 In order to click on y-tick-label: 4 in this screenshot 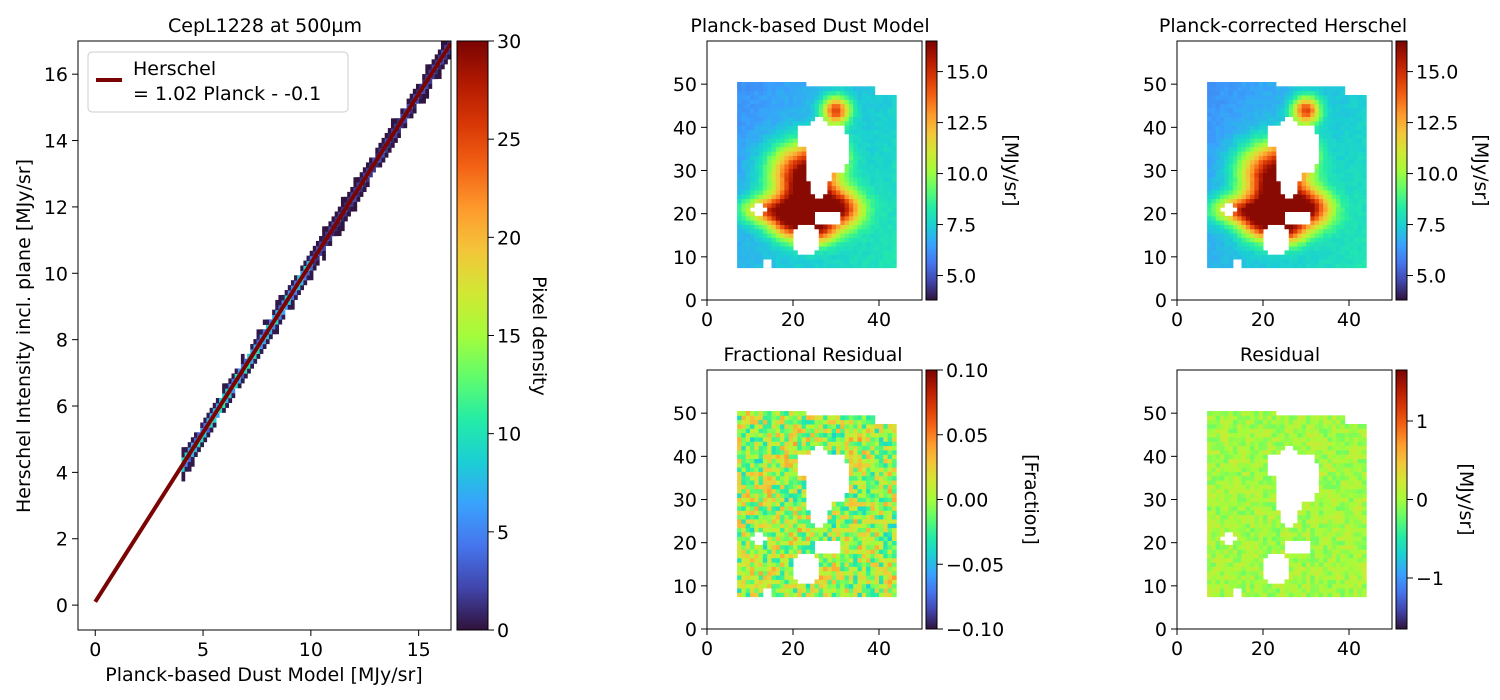, I will do `click(62, 473)`.